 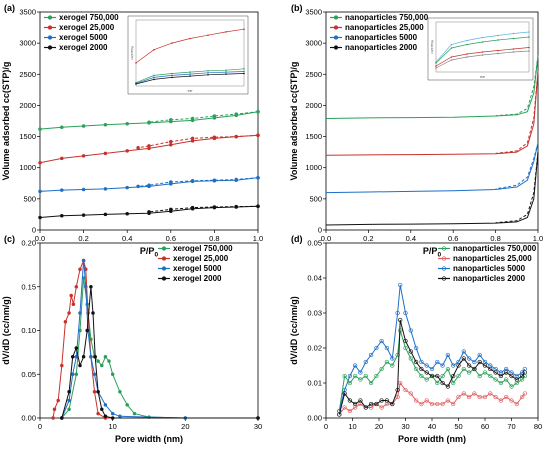 What do you see at coordinates (203, 248) in the screenshot?
I see `legend-entry: xerogel 750,000` at bounding box center [203, 248].